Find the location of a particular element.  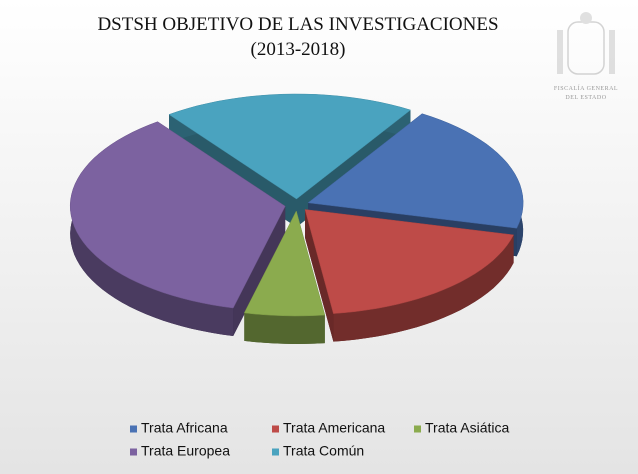

legend-label: Trata Americana is located at coordinates (334, 428).